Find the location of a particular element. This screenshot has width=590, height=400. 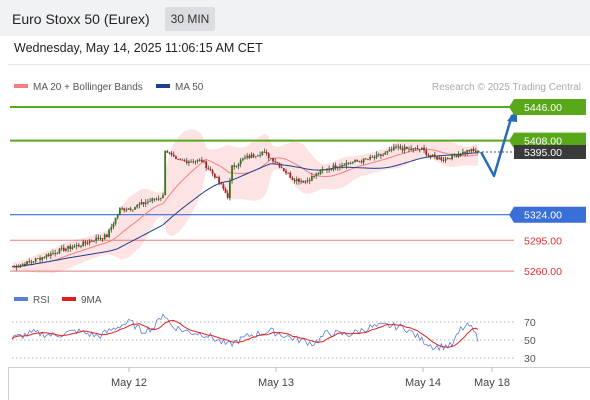

time-tick-label: May 12 is located at coordinates (129, 383).